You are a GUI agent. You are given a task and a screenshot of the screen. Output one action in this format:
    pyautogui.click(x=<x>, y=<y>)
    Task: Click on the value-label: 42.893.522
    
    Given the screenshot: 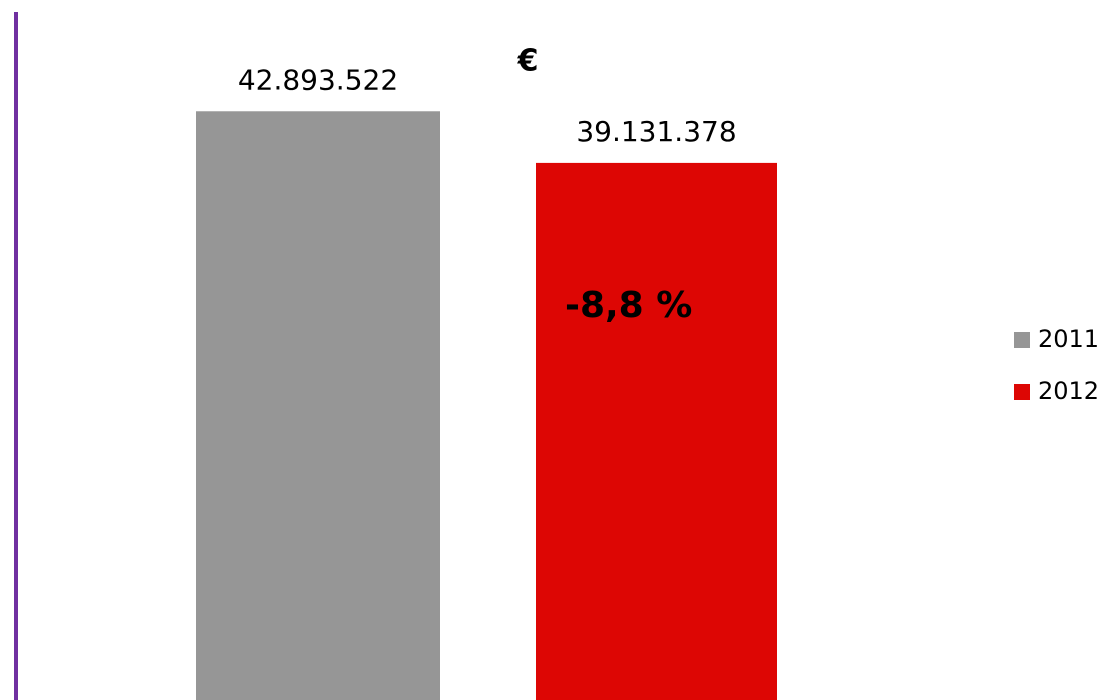 What is the action you would take?
    pyautogui.click(x=318, y=79)
    